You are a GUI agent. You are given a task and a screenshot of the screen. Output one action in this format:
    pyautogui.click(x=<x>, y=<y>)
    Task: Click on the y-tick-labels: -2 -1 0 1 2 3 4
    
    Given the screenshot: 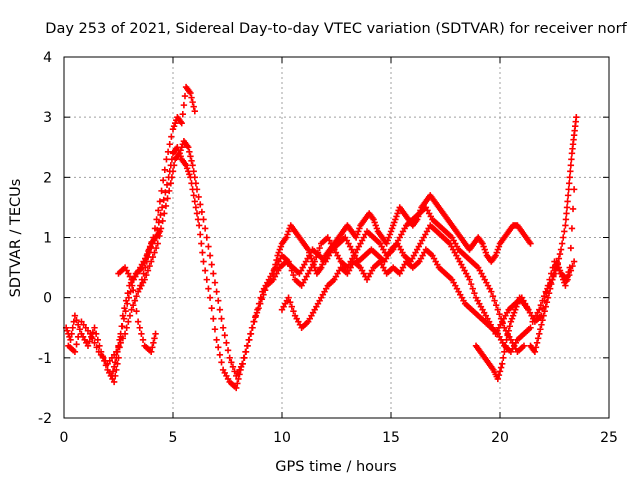 What is the action you would take?
    pyautogui.click(x=45, y=238)
    